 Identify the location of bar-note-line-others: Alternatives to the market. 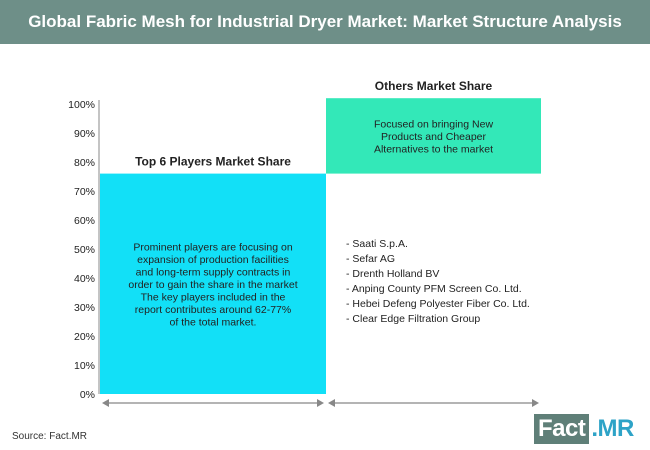
(433, 149).